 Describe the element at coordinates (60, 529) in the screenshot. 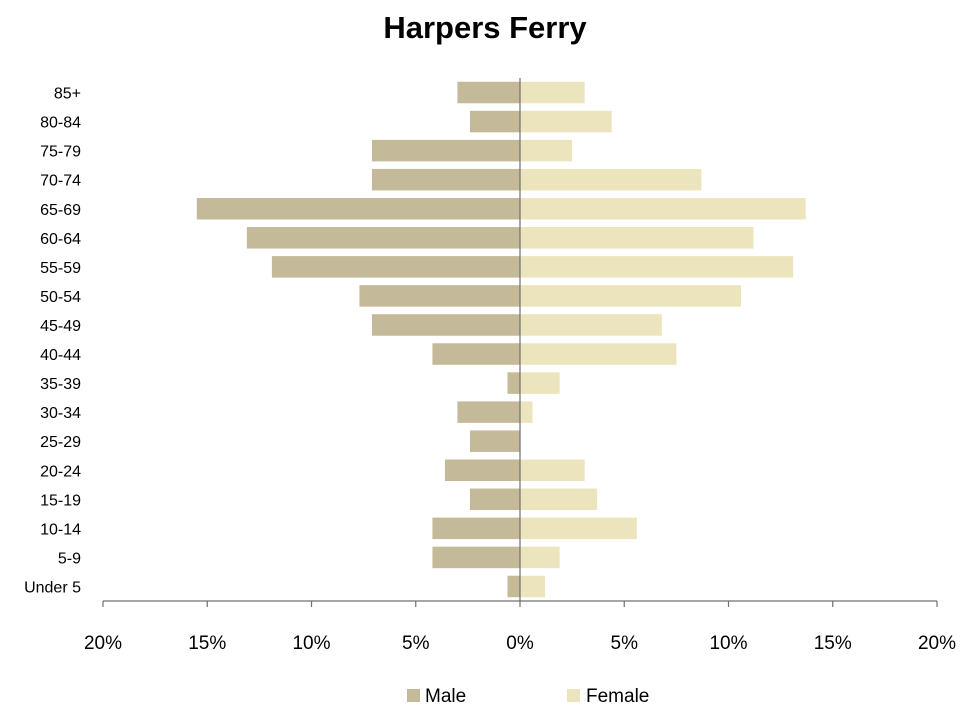

I see `y-tick-label: 10-14` at that location.